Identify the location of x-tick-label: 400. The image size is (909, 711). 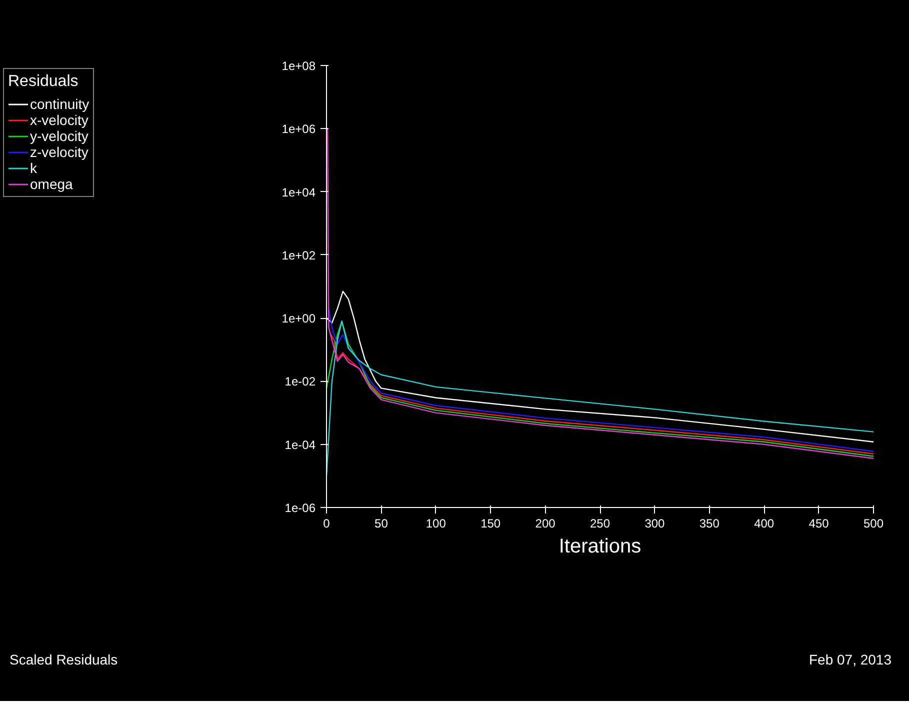
(764, 523).